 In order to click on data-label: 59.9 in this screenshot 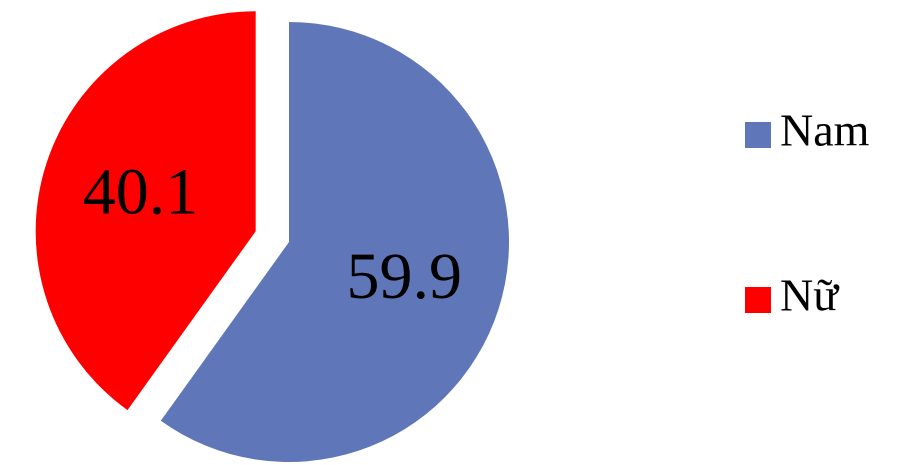, I will do `click(404, 276)`.